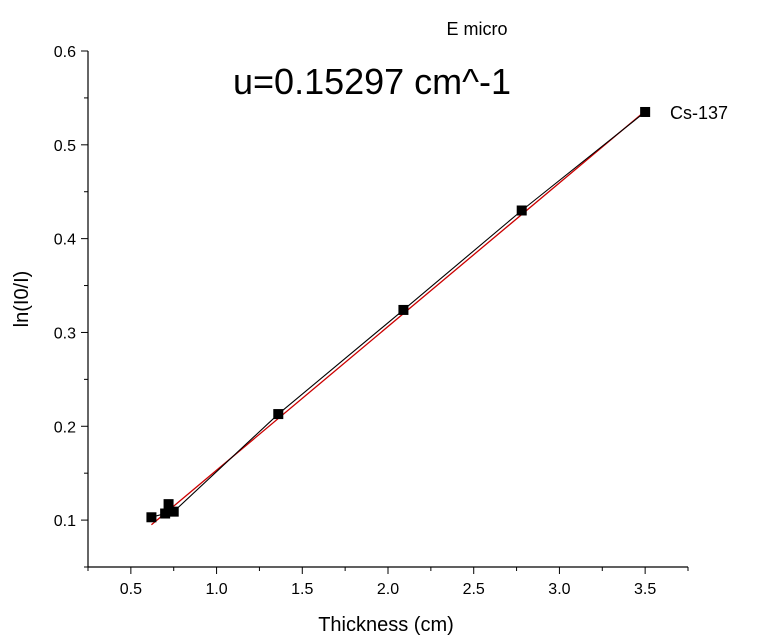  I want to click on x-tick-label: 2.0, so click(388, 589).